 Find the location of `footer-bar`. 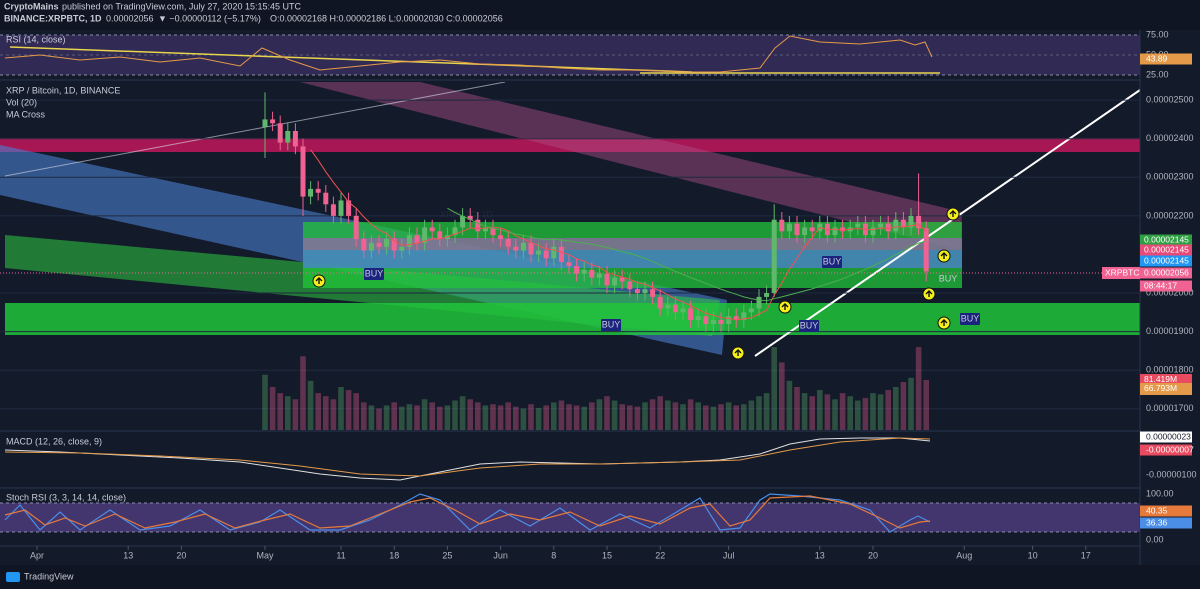

footer-bar is located at coordinates (600, 577).